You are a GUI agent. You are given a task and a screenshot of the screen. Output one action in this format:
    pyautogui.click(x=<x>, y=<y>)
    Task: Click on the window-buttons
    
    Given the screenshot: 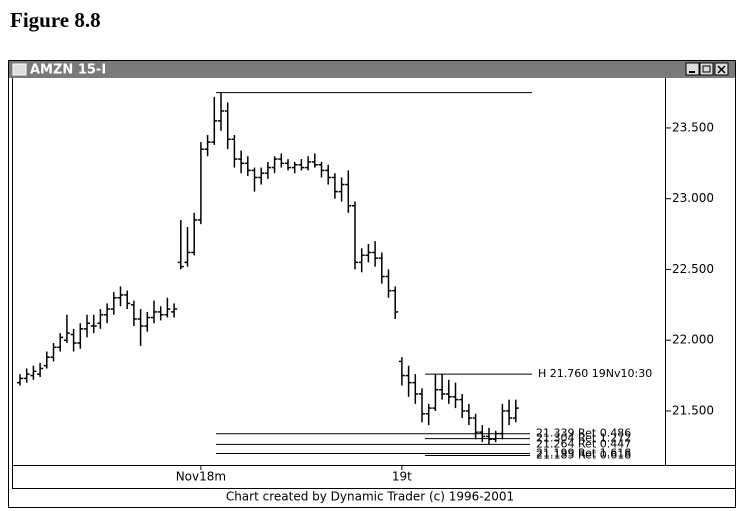 What is the action you would take?
    pyautogui.click(x=707, y=69)
    